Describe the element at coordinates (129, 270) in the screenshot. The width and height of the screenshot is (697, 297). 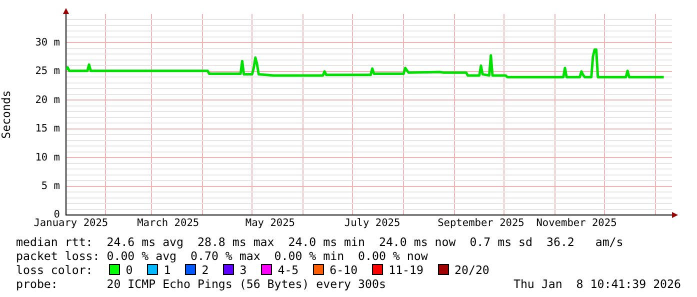
I see `text: 0` at that location.